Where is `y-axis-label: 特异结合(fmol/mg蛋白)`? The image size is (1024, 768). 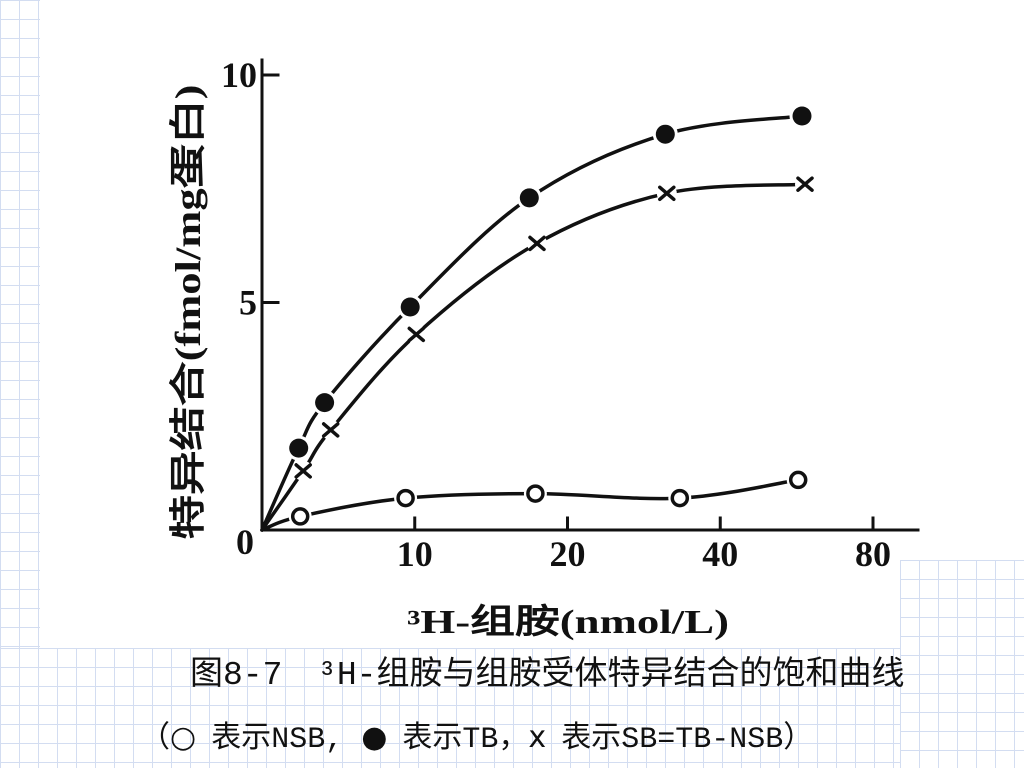
y-axis-label: 特异结合(fmol/mg蛋白) is located at coordinates (188, 311).